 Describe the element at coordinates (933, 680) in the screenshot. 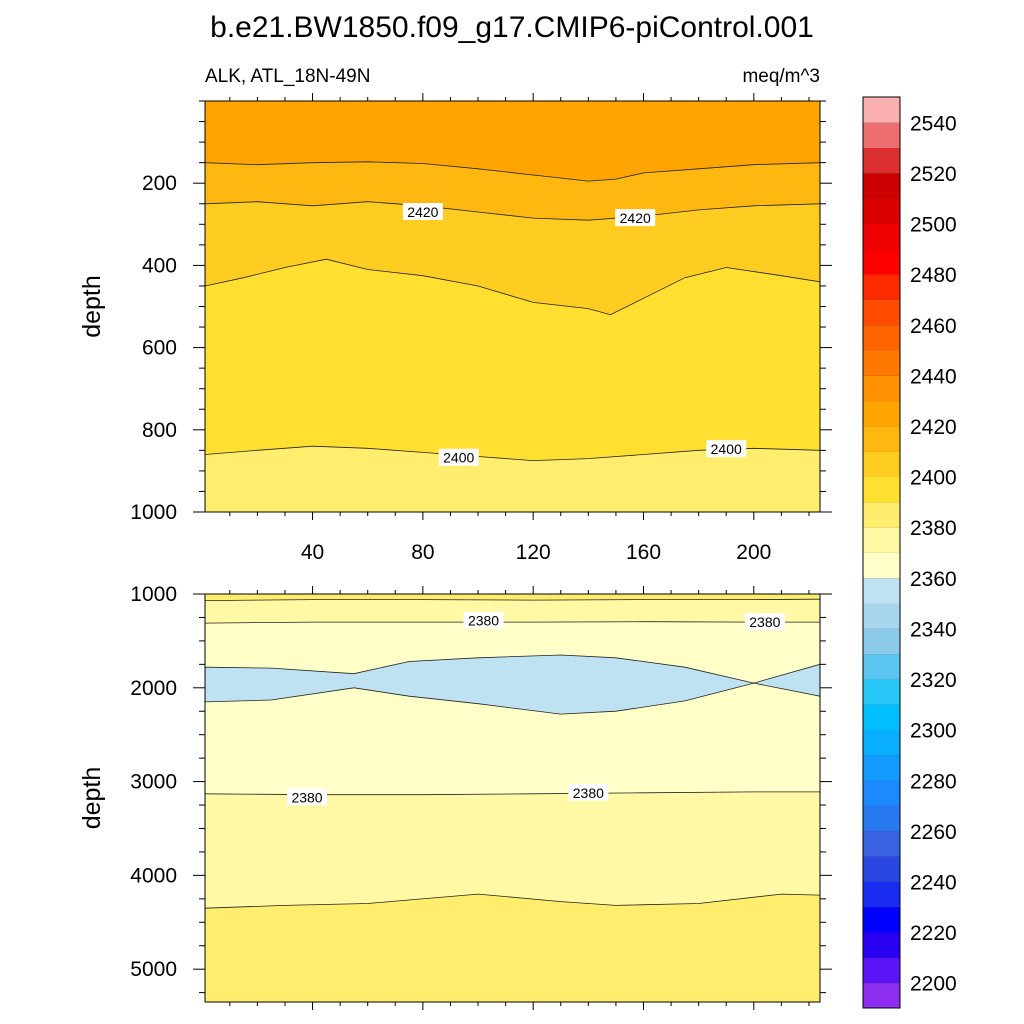

I see `colorbar-label: 2320` at that location.